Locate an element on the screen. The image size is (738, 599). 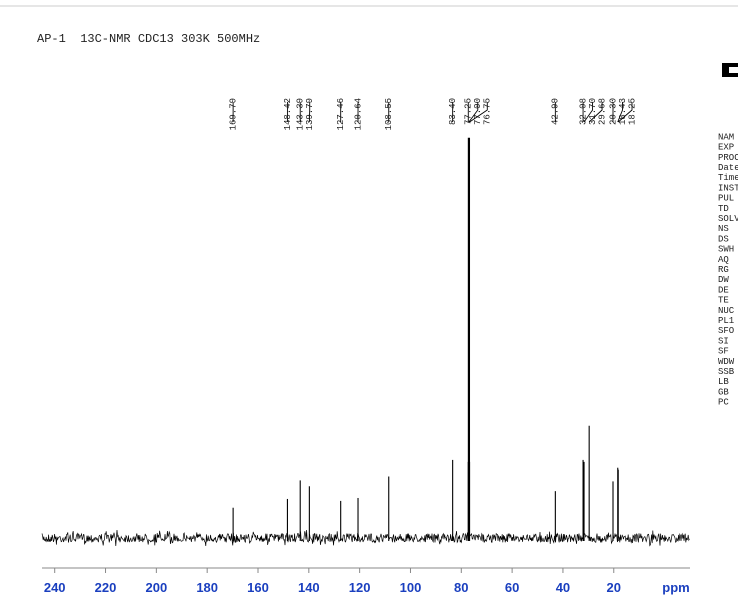
parameter-name: SF is located at coordinates (723, 352).